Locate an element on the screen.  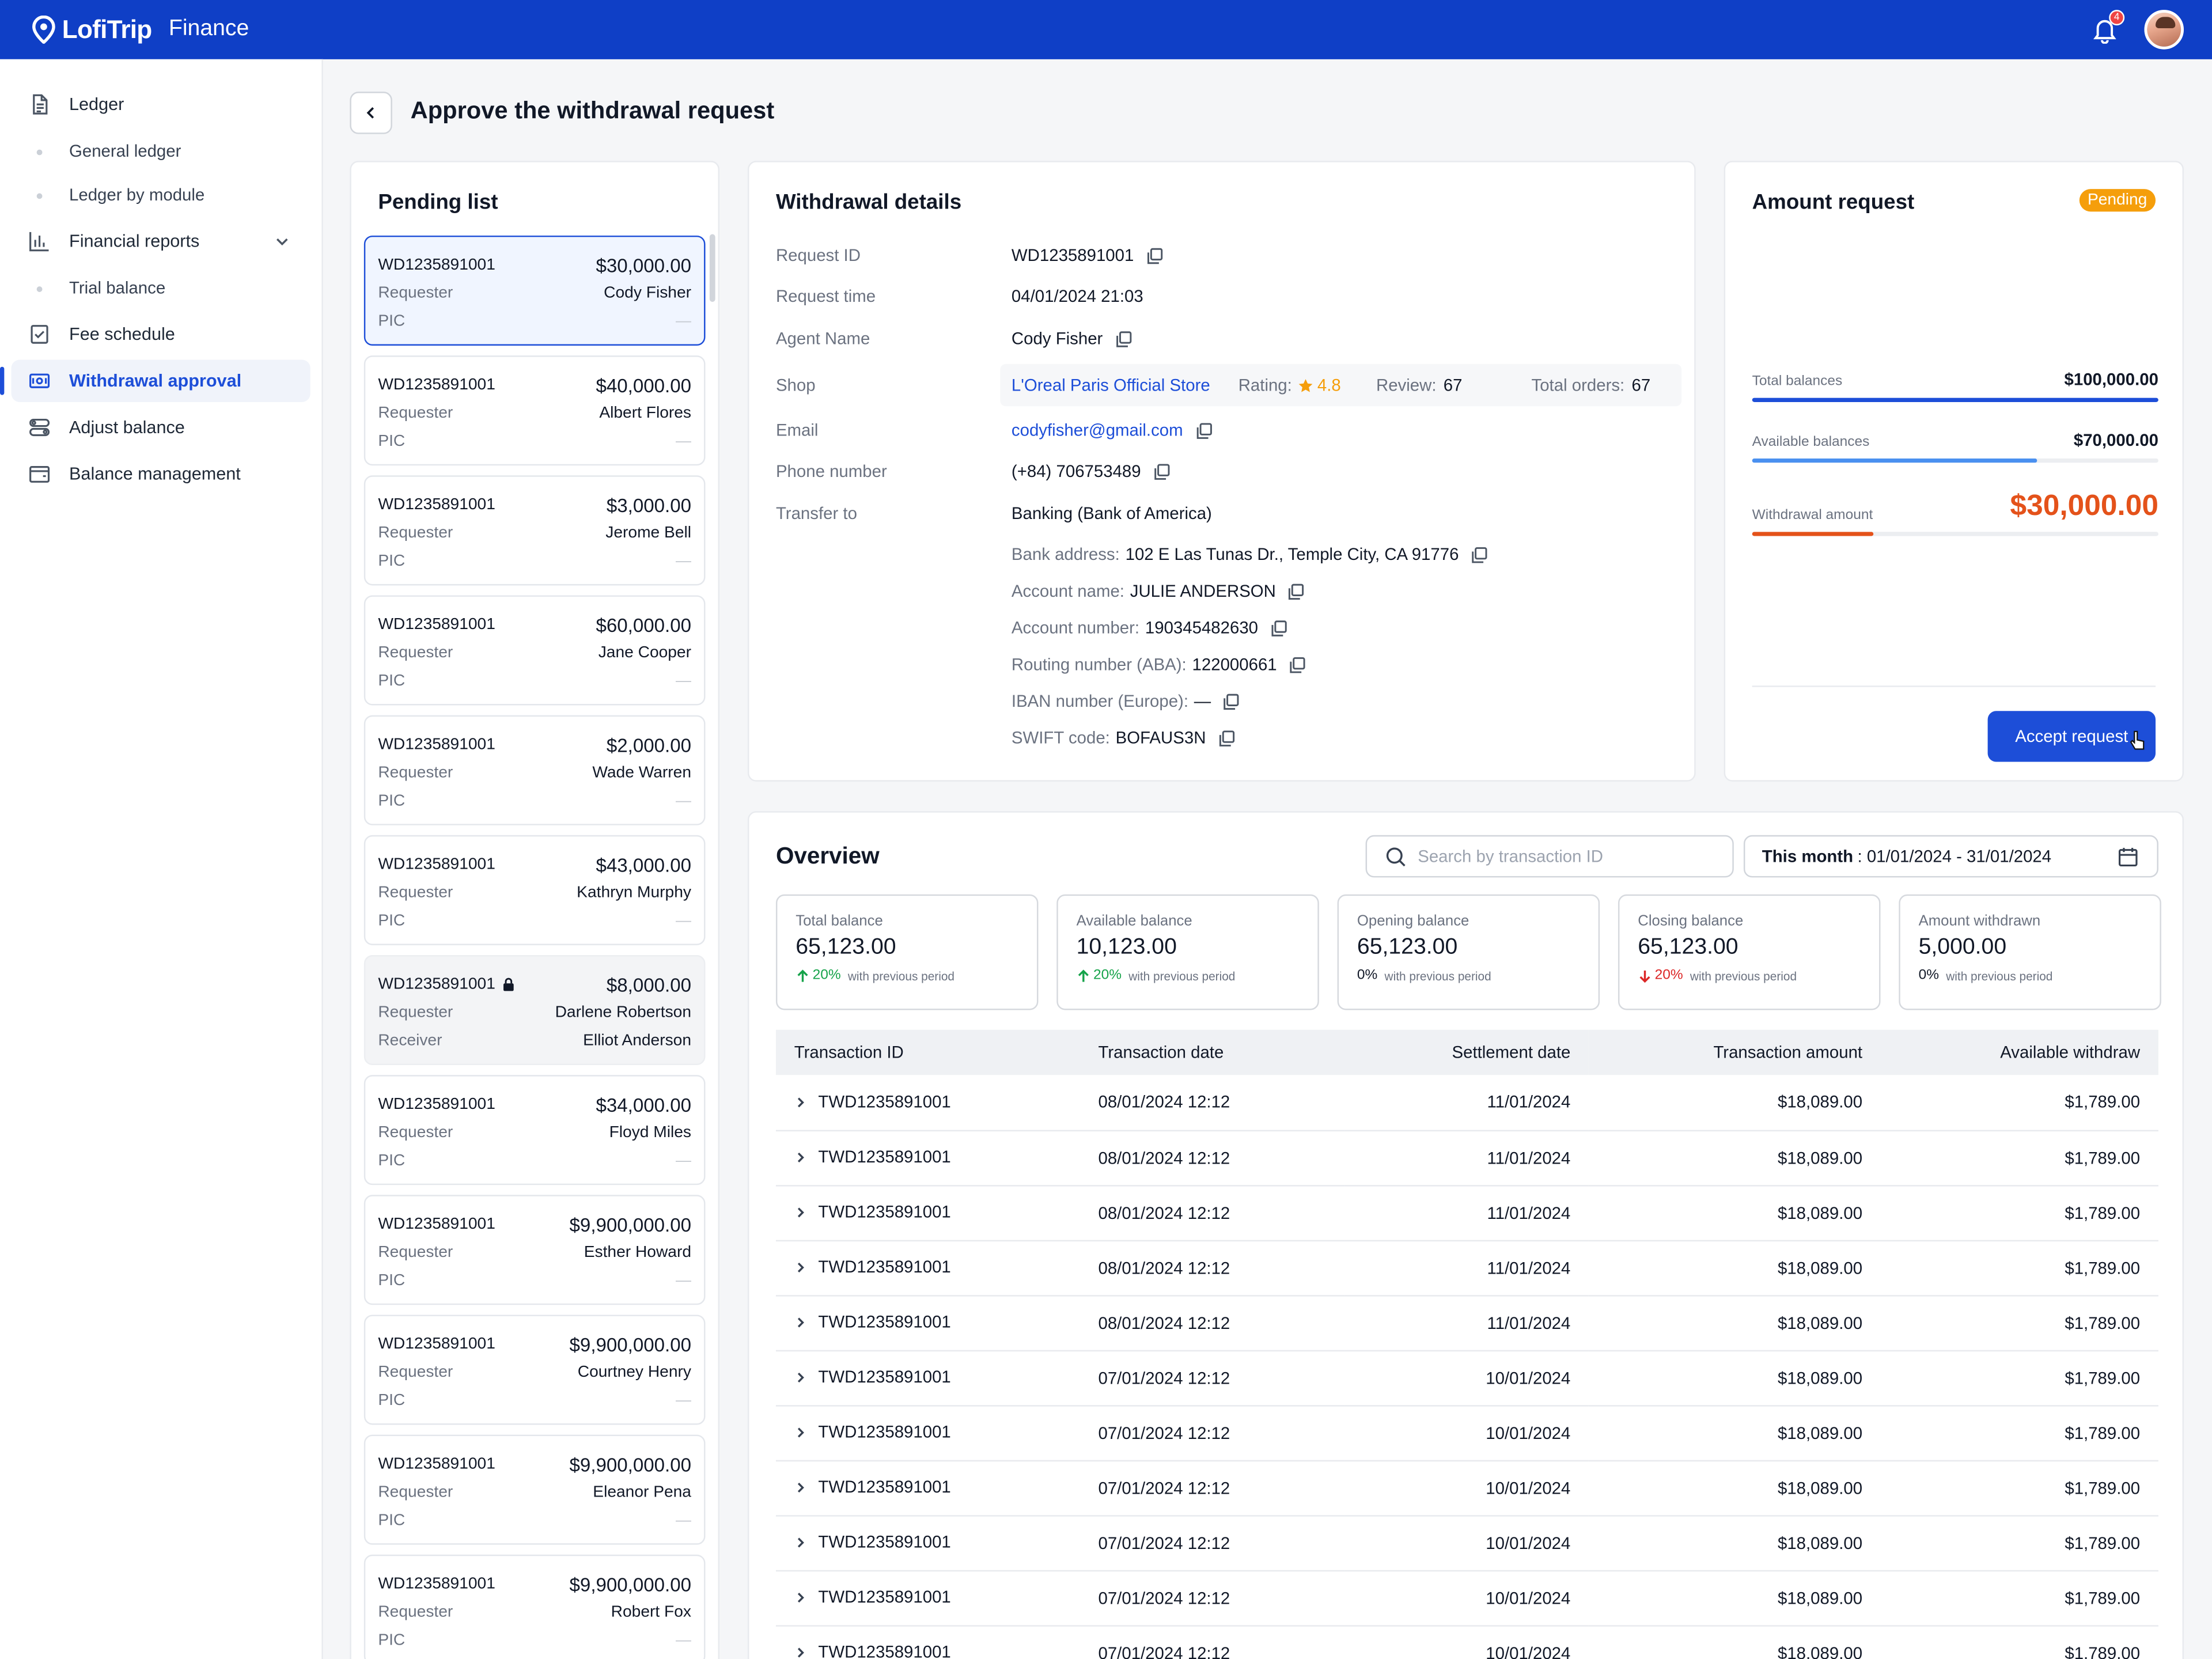
notification-bell: 4 is located at coordinates (2107, 27).